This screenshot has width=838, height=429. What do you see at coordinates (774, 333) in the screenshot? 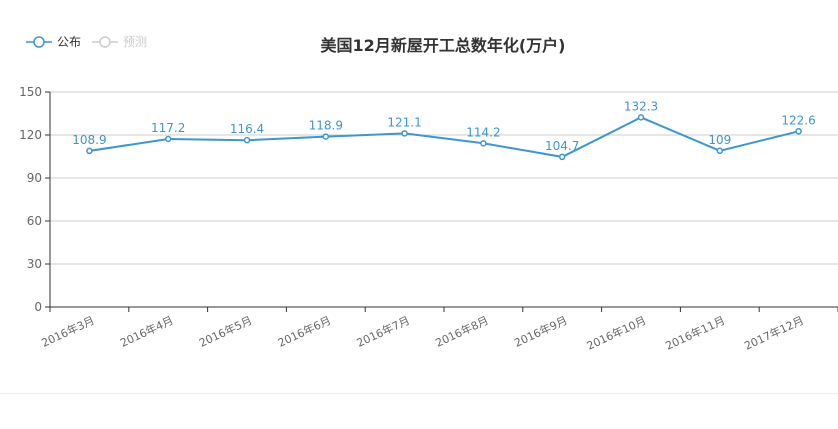
I see `x-tick-label: 2017年12月` at bounding box center [774, 333].